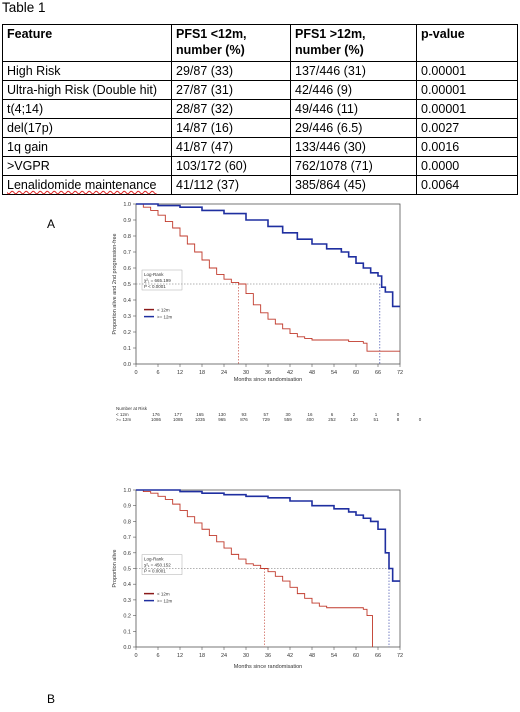 Image resolution: width=520 pixels, height=712 pixels. What do you see at coordinates (231, 185) in the screenshot?
I see `table-cell: 41/112 (37)` at bounding box center [231, 185].